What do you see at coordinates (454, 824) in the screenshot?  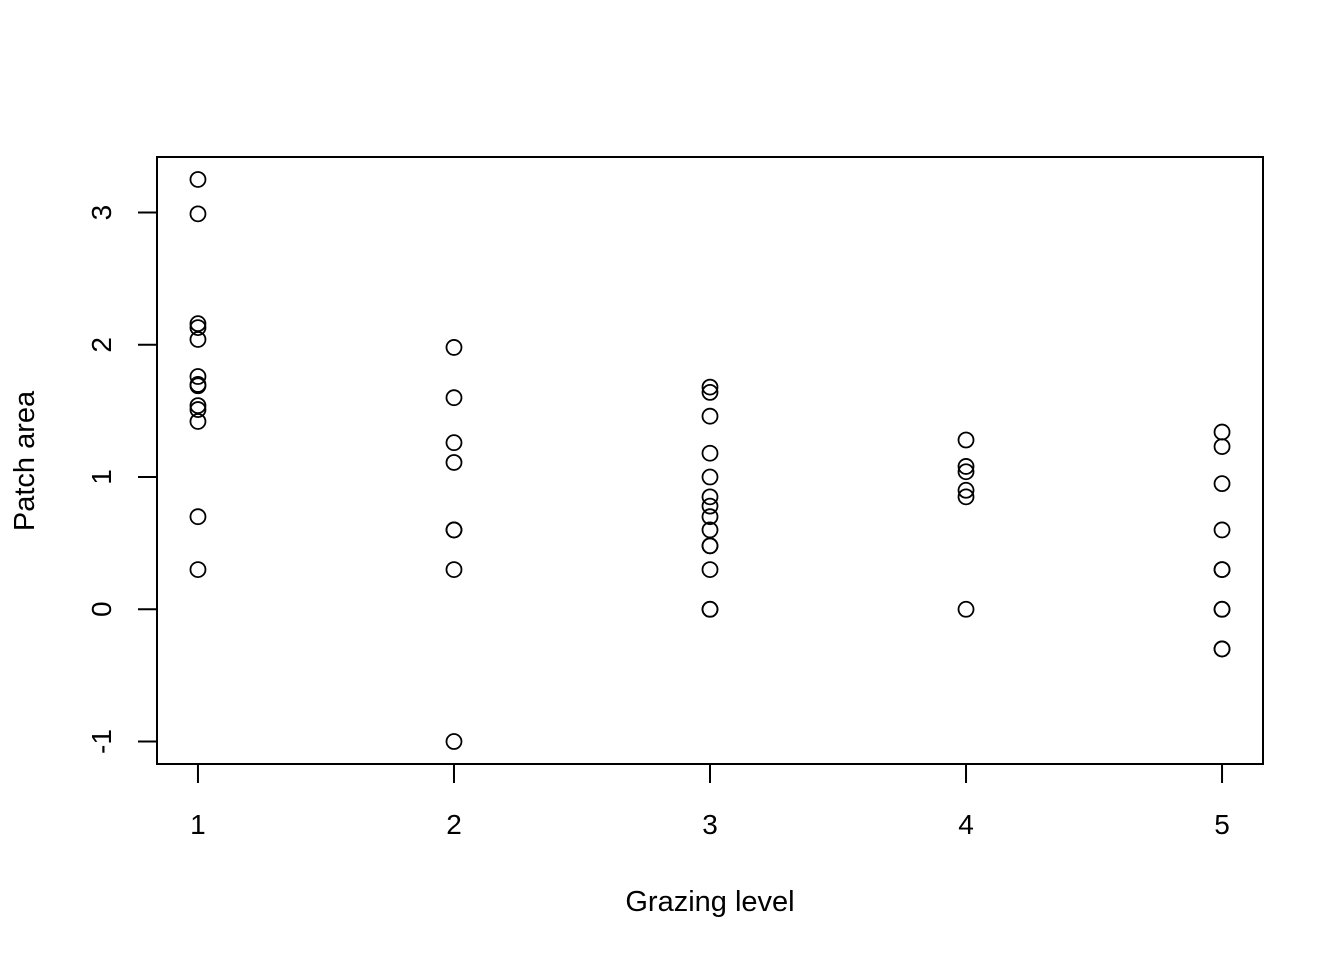 I see `x-tick-label: 2` at bounding box center [454, 824].